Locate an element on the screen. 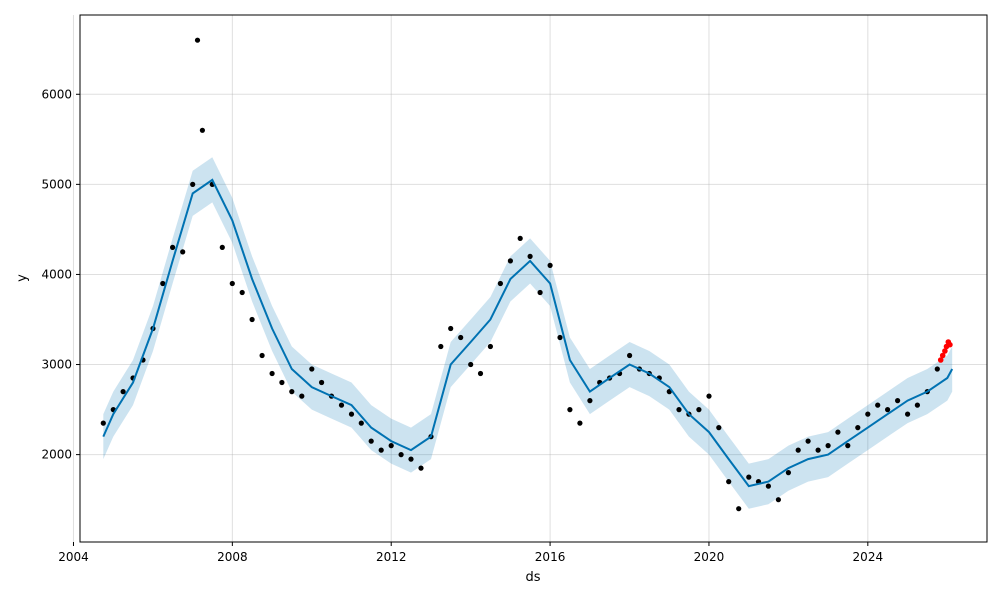 Image resolution: width=1000 pixels, height=600 pixels. x-tick-label: 2012 is located at coordinates (391, 557).